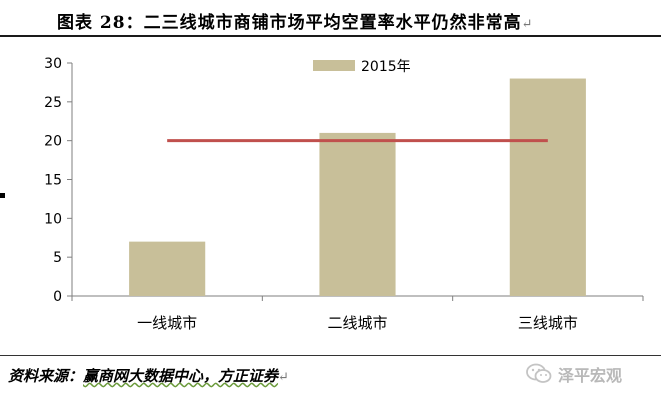 Image resolution: width=661 pixels, height=405 pixels. Describe the element at coordinates (590, 375) in the screenshot. I see `watermark-text: 泽平宏观` at that location.